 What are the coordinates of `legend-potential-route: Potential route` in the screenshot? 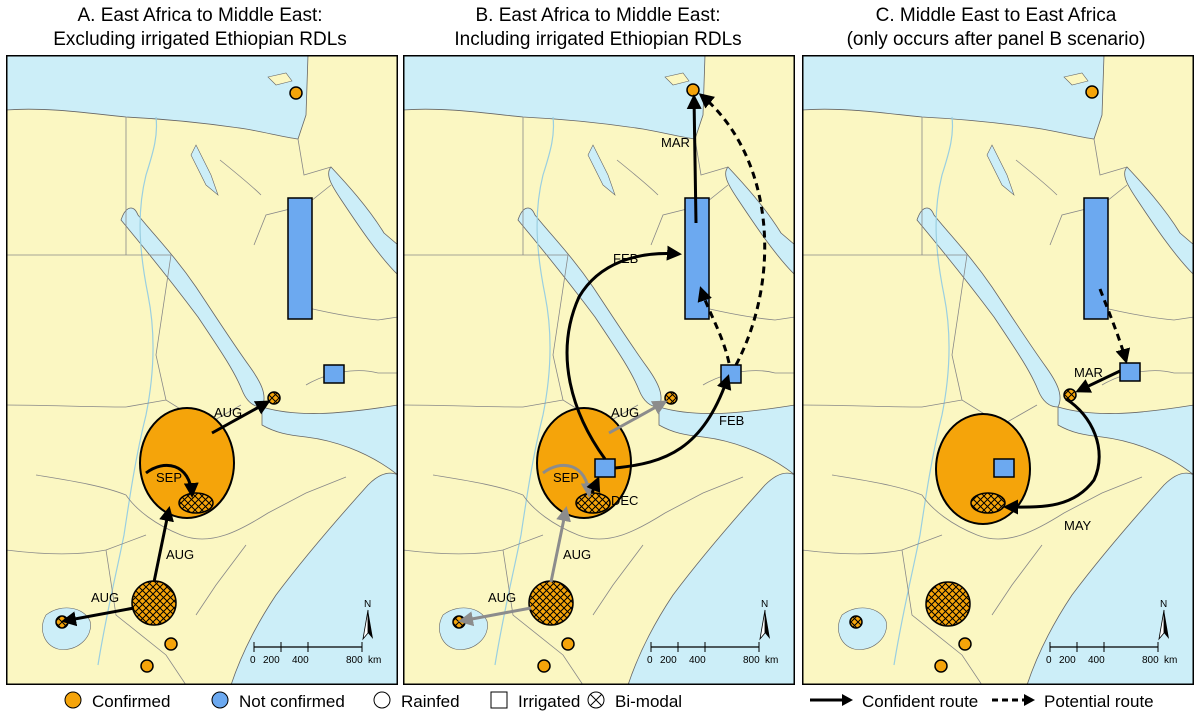 It's located at (1099, 701).